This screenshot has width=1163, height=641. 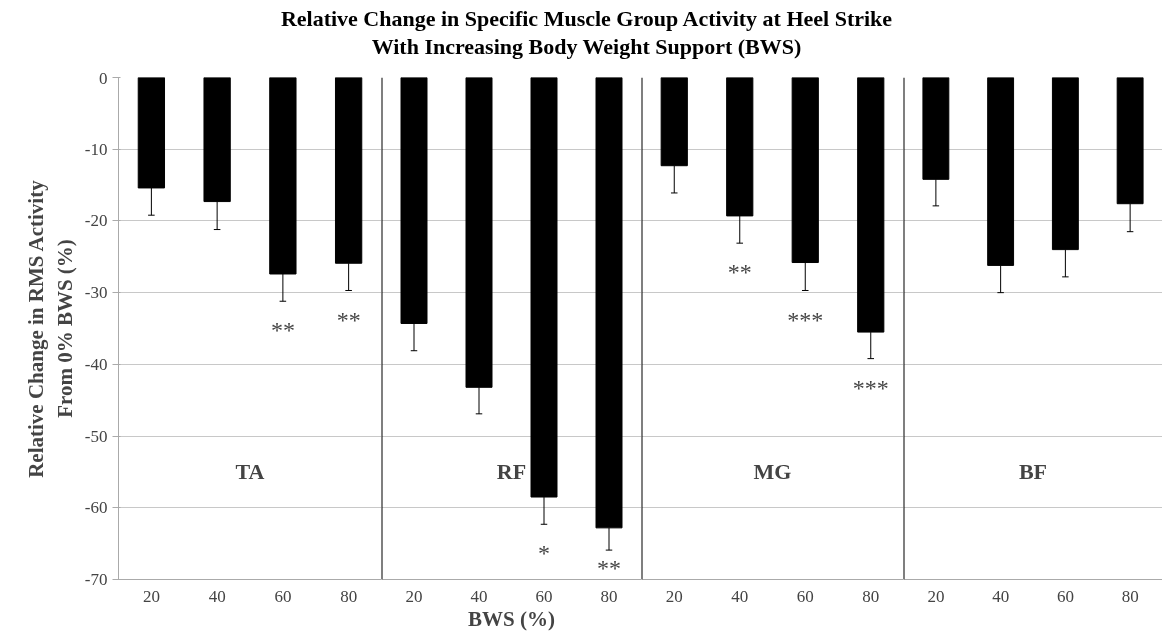 I want to click on text: Relative Change in Specific Muscle Group Activity at Heel Strike With Increasing Body Weight Support (BWS), so click(x=586, y=33).